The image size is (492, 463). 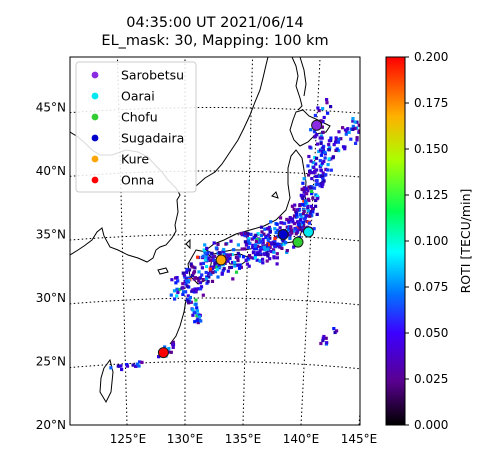 I want to click on legend-label-oarai: Oarai, so click(x=138, y=96).